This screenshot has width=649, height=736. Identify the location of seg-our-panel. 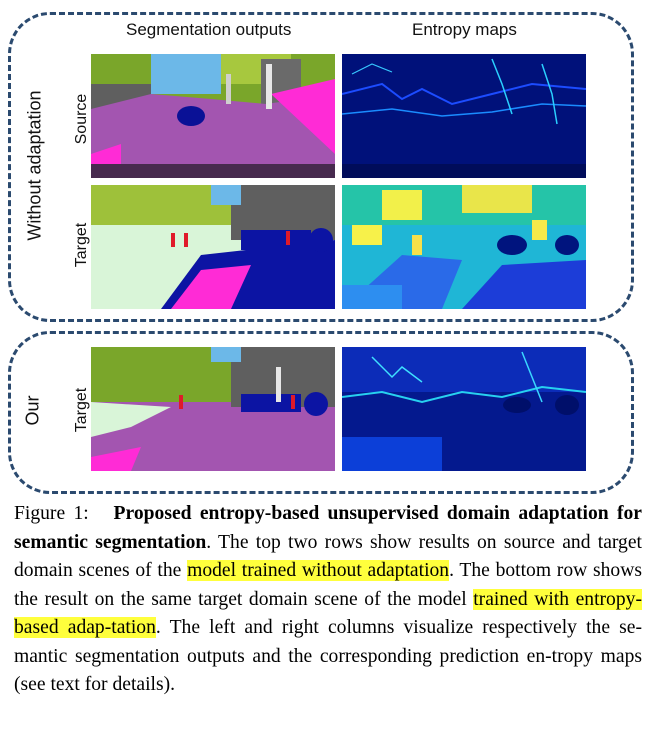
(213, 409).